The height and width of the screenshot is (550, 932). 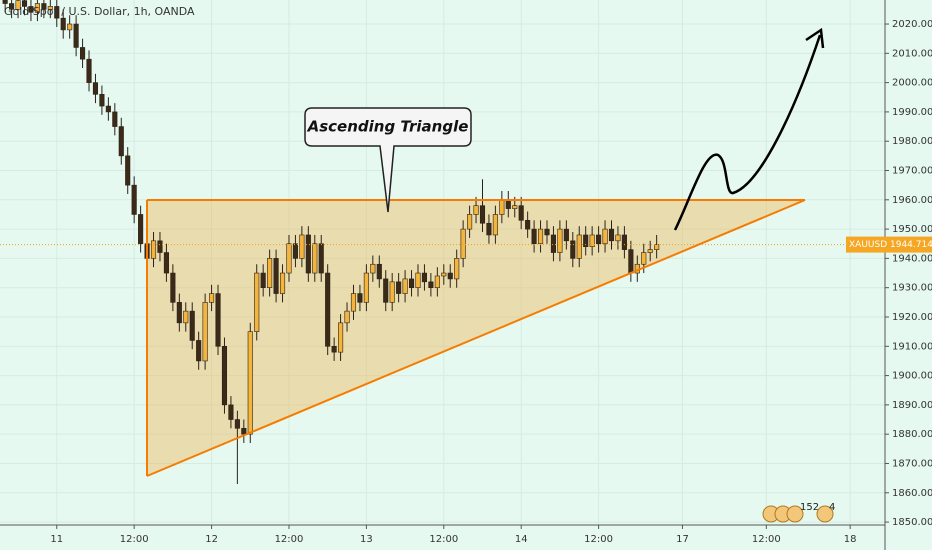 What do you see at coordinates (366, 539) in the screenshot?
I see `x-tick-label: 13` at bounding box center [366, 539].